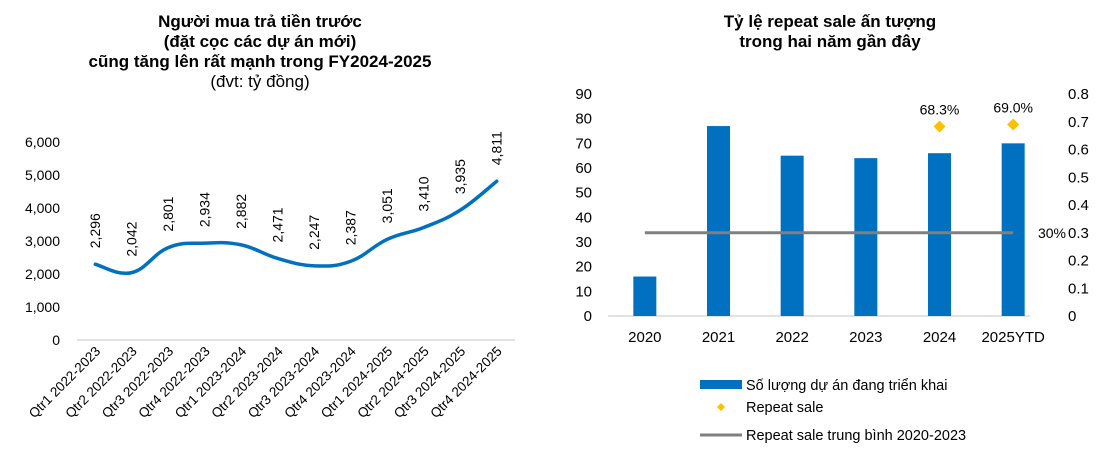 This screenshot has height=454, width=1104. Describe the element at coordinates (583, 242) in the screenshot. I see `right-left-y-tick-label: 30` at that location.